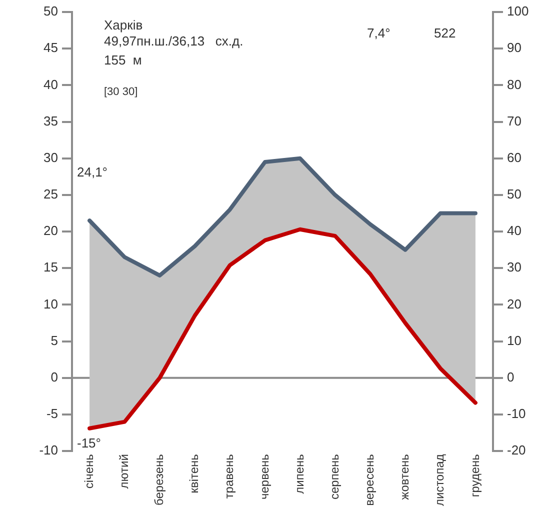 This screenshot has height=513, width=541. I want to click on annotation: [30 30], so click(121, 92).